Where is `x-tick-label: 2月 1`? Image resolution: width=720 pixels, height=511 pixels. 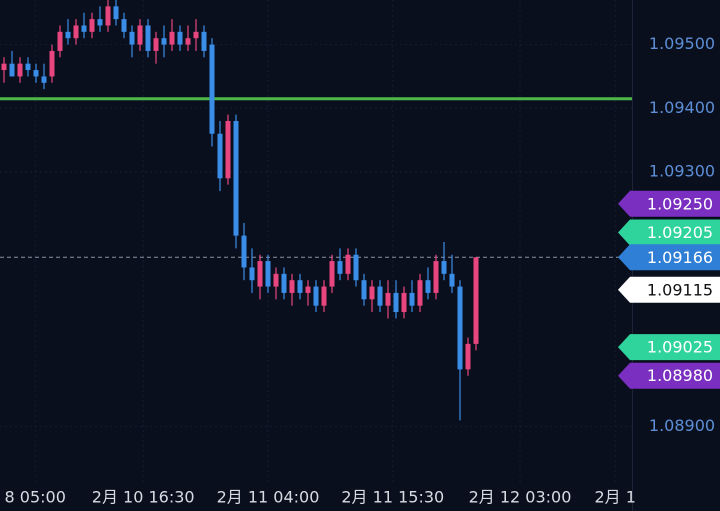
x-tick-label: 2月 1 is located at coordinates (614, 497).